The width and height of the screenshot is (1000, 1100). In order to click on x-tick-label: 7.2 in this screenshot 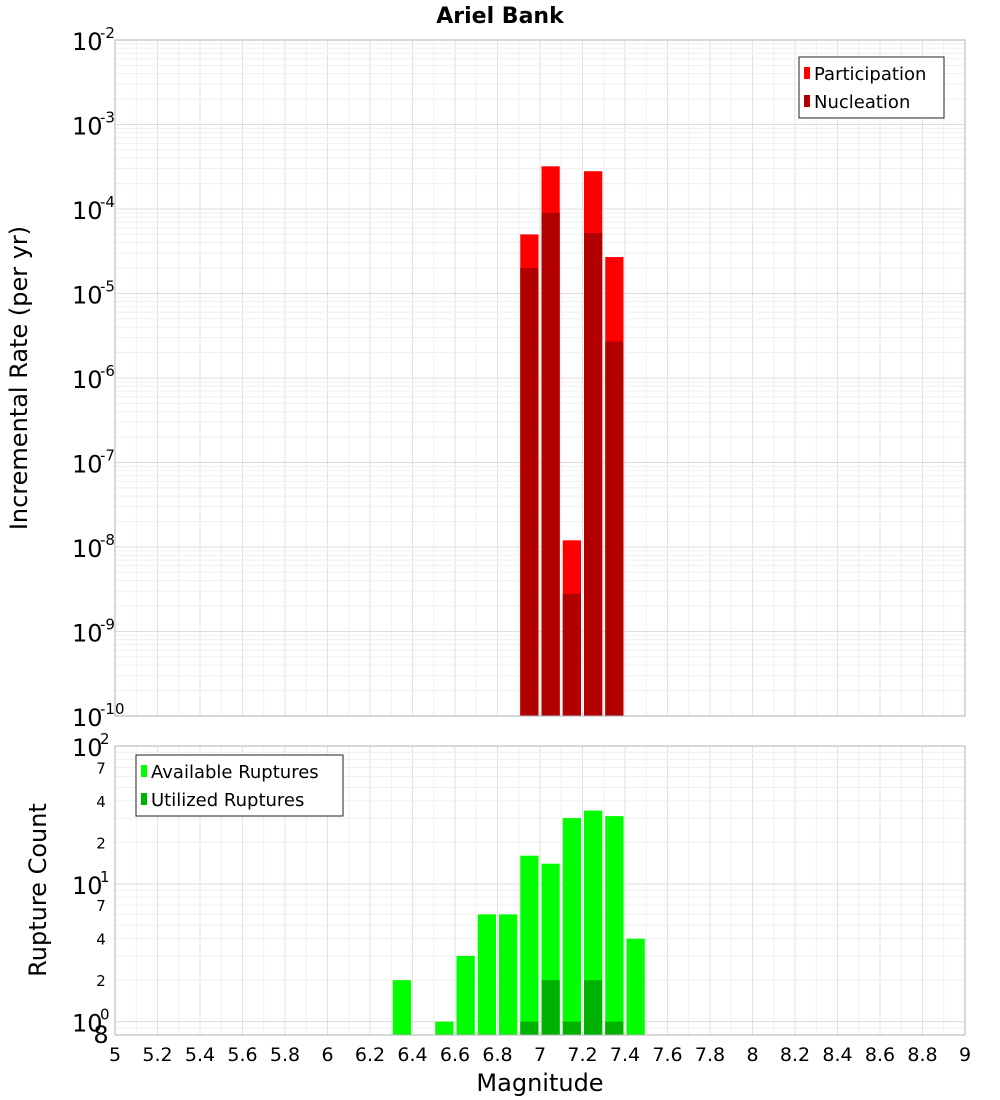, I will do `click(582, 1055)`.